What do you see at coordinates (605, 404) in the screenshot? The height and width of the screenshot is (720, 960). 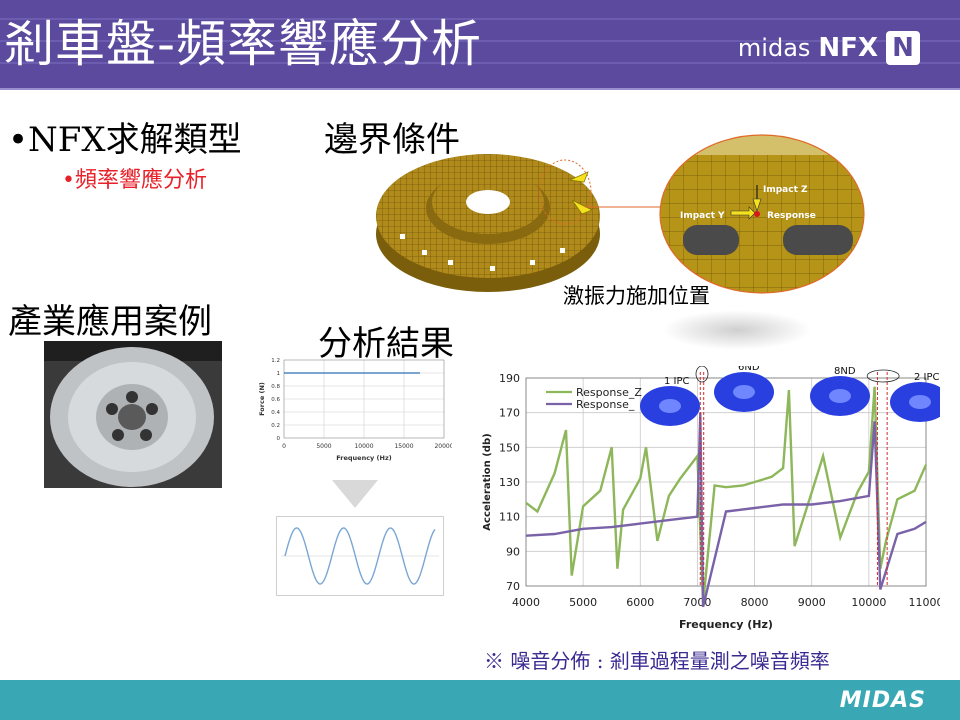 I see `legend-entry: Response_` at bounding box center [605, 404].